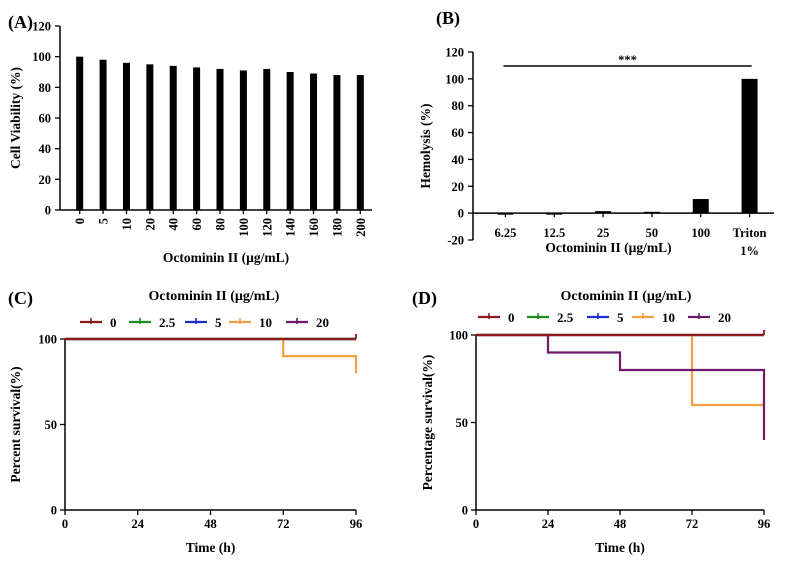 This screenshot has height=569, width=793. I want to click on panel-label-c: (C), so click(20, 298).